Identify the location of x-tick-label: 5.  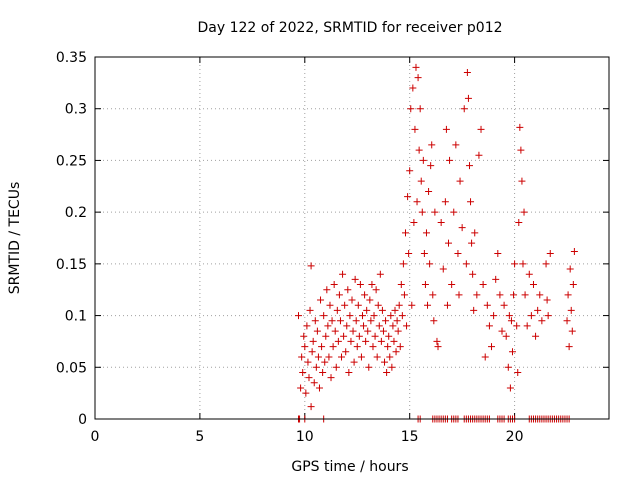
(199, 437).